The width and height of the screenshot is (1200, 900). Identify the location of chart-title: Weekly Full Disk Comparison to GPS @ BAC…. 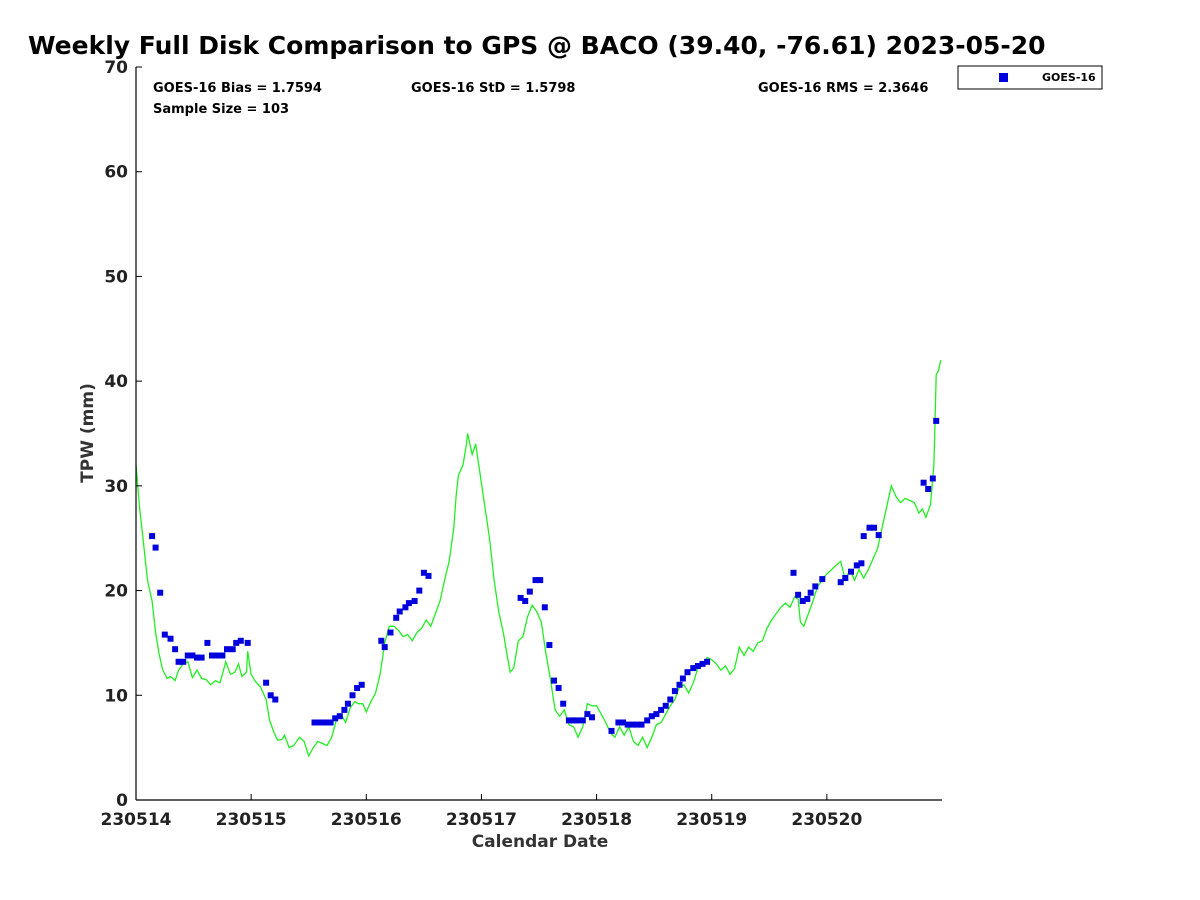
(537, 45).